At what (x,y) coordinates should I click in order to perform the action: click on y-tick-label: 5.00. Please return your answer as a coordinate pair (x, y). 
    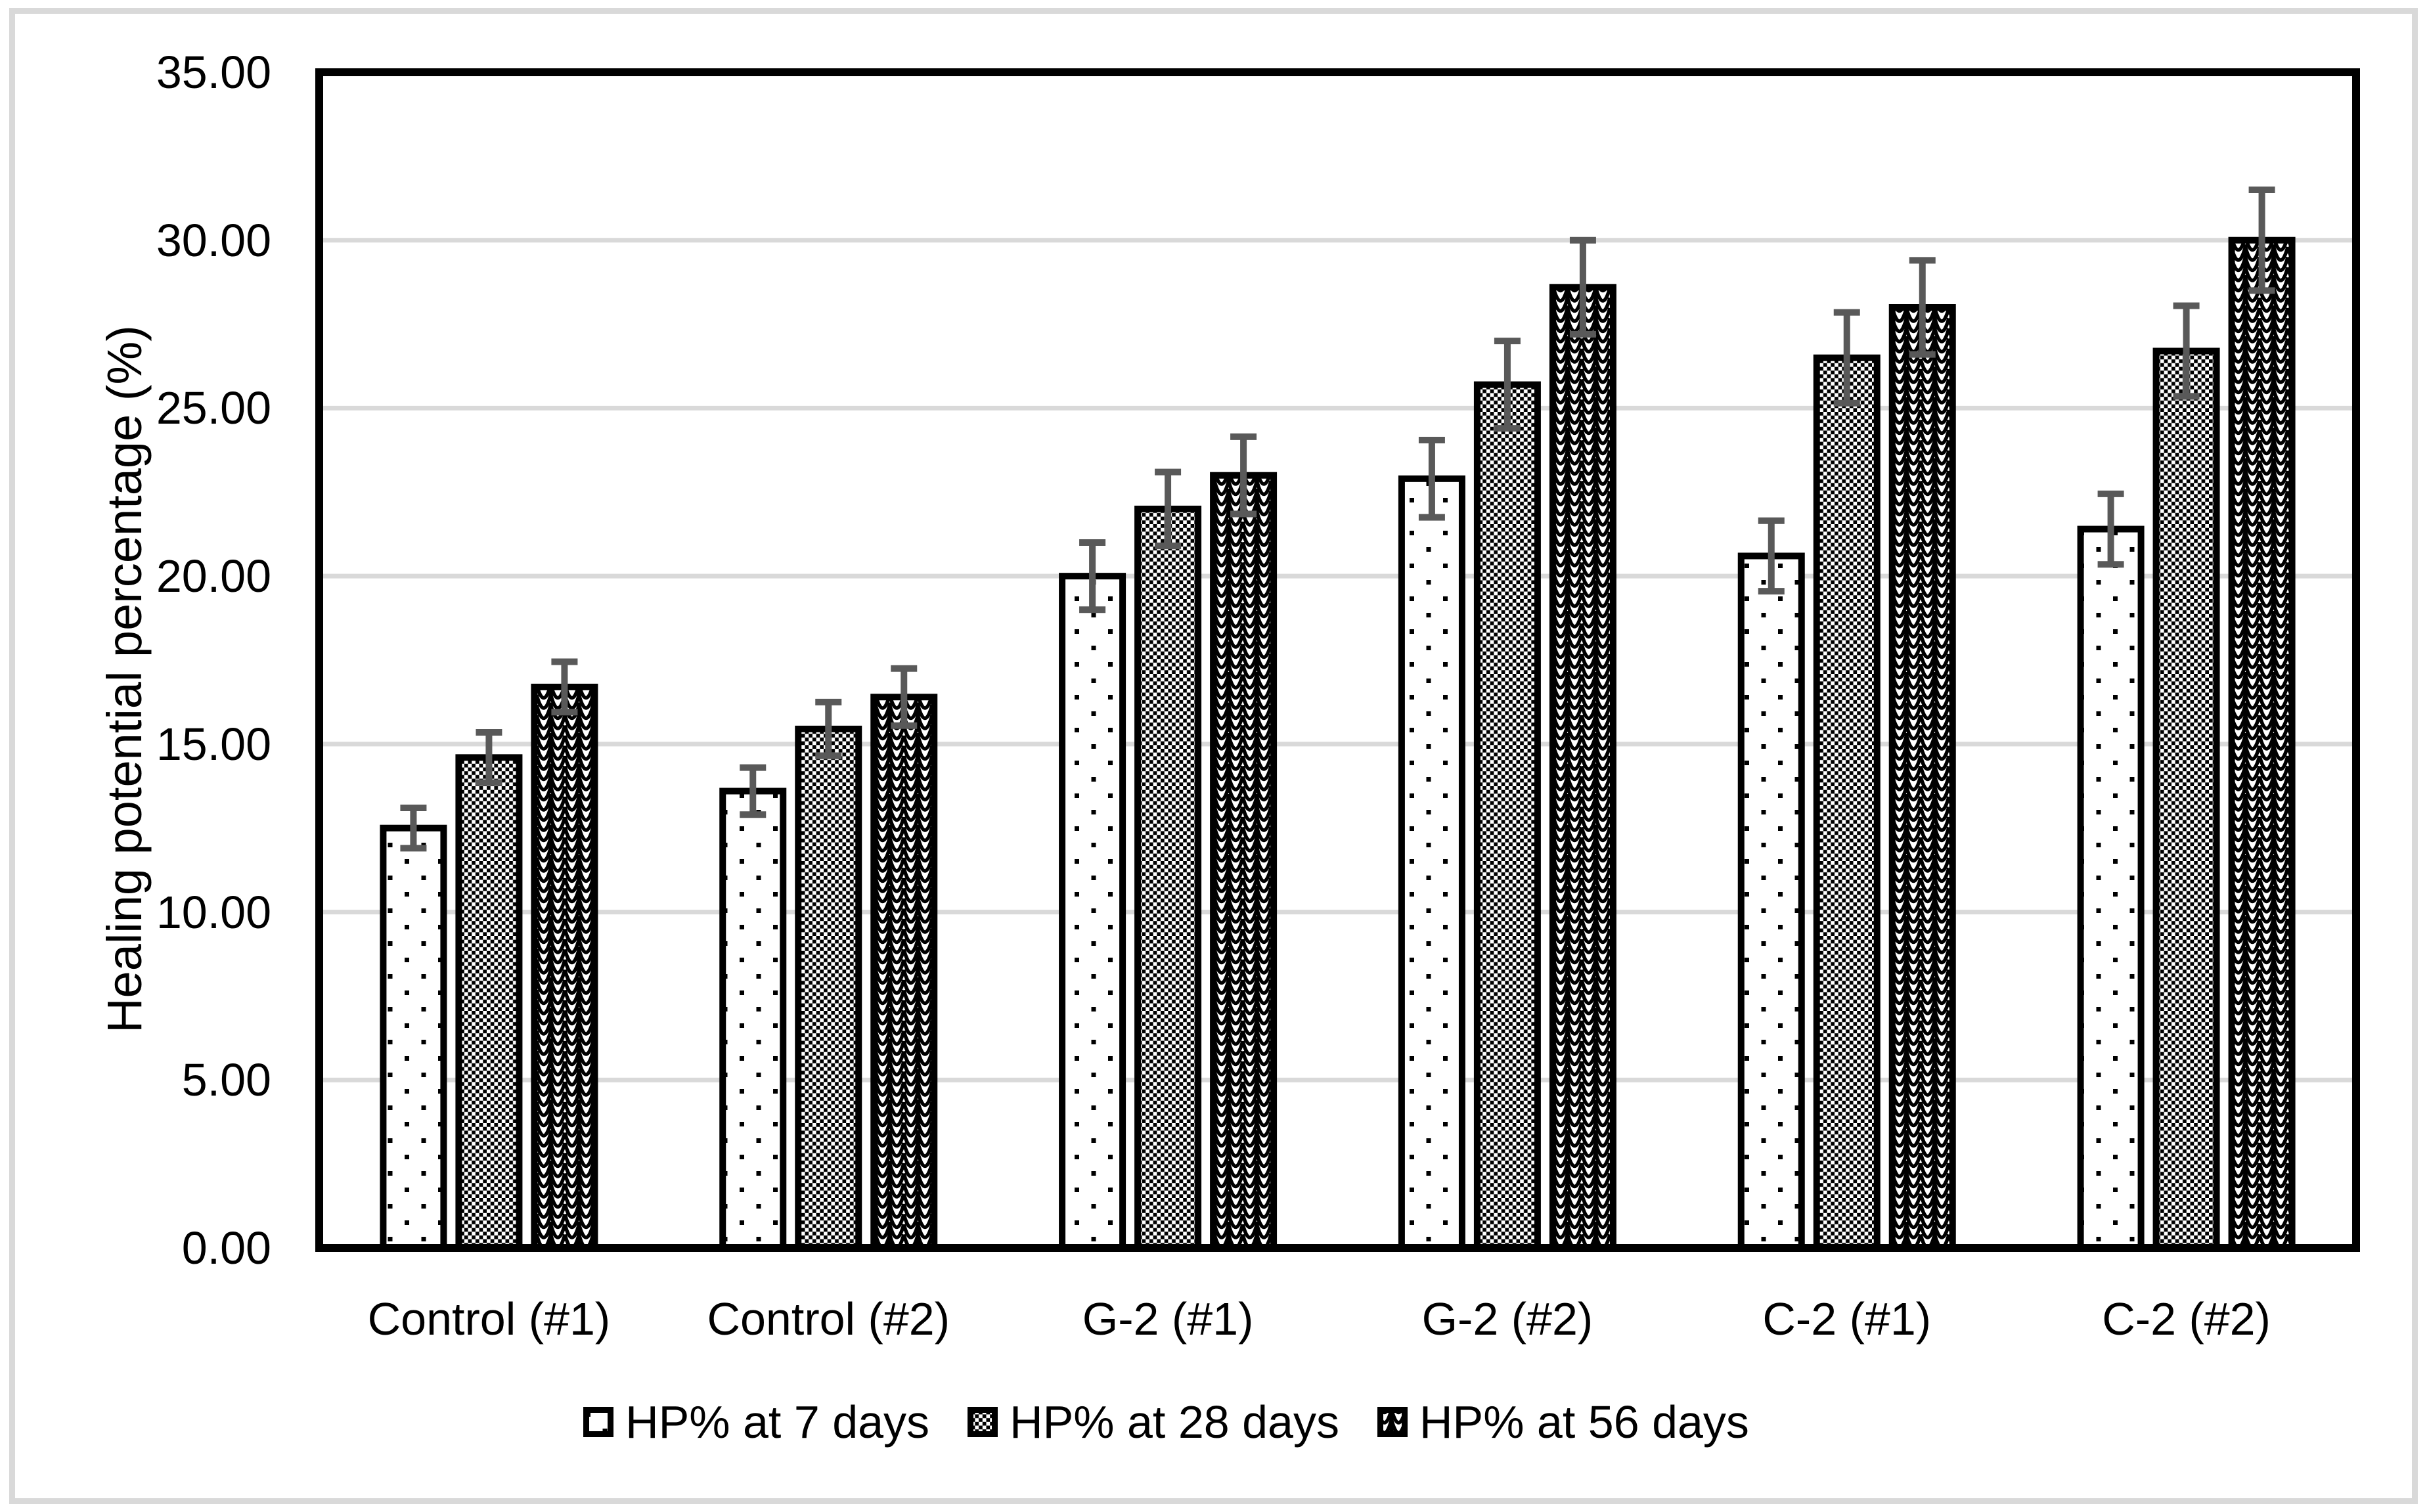
    Looking at the image, I should click on (226, 1080).